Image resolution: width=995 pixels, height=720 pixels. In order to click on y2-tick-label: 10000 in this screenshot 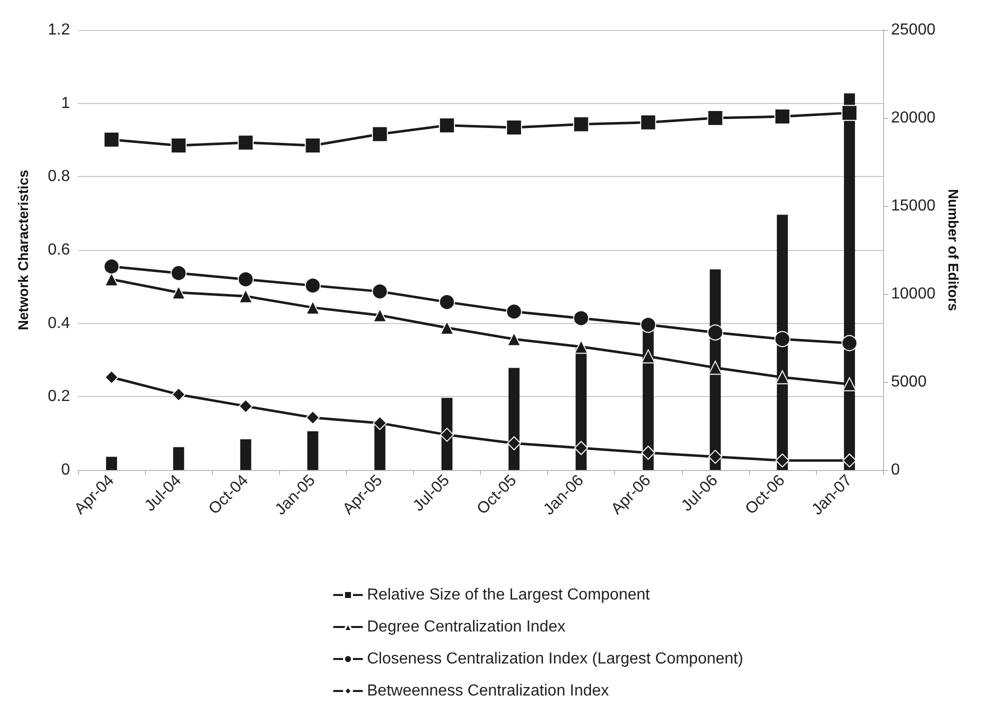, I will do `click(913, 294)`.